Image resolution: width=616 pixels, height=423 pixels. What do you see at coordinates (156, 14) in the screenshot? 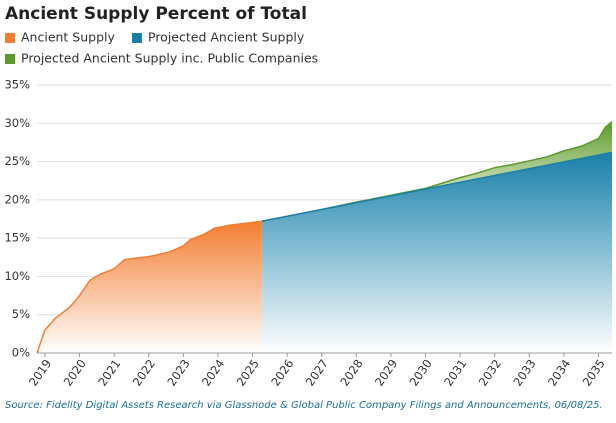
I see `chart-title: Ancient Supply Percent of Total` at bounding box center [156, 14].